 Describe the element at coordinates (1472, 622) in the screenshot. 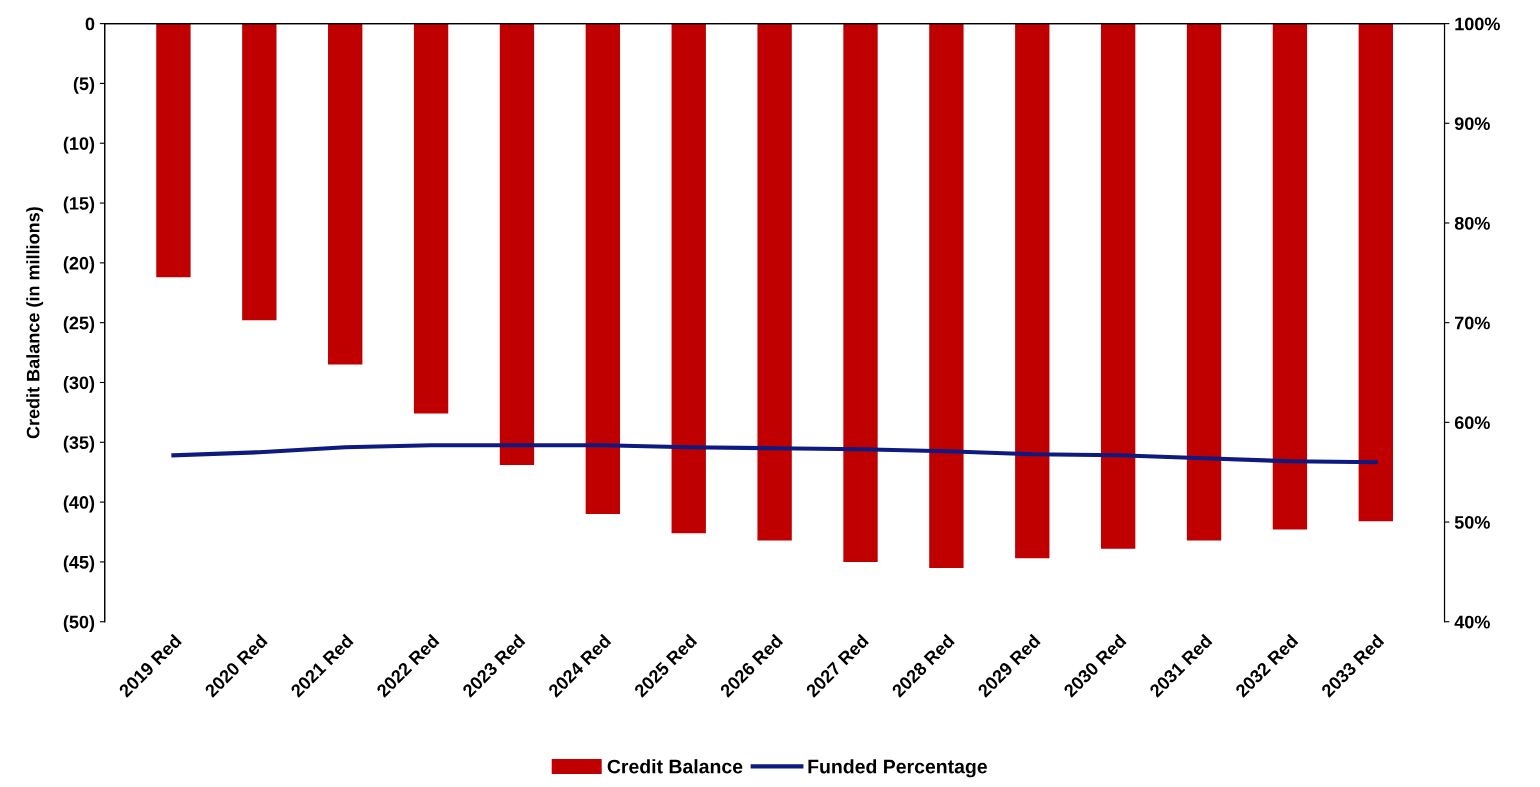

I see `y2-tick-label: 40%` at that location.